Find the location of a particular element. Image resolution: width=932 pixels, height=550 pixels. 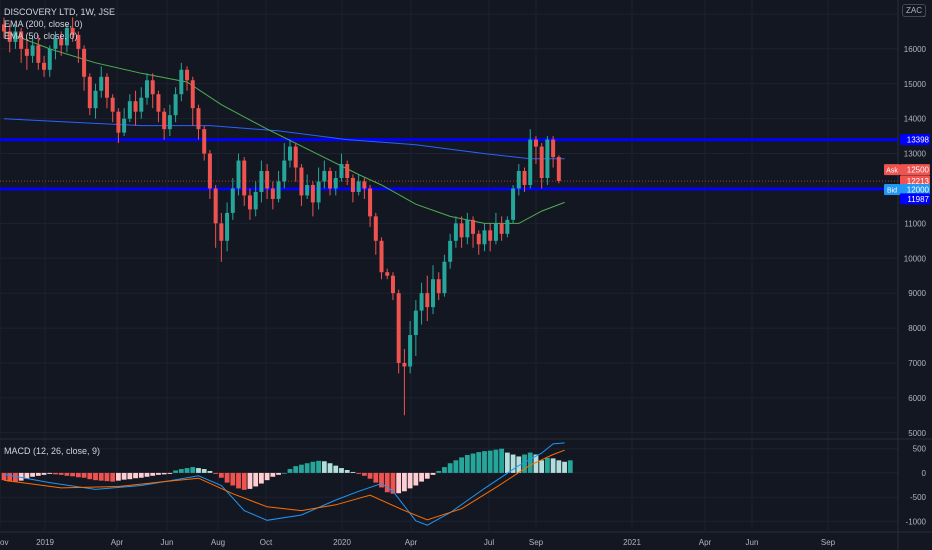

price-tick-label: 13000 is located at coordinates (915, 154).